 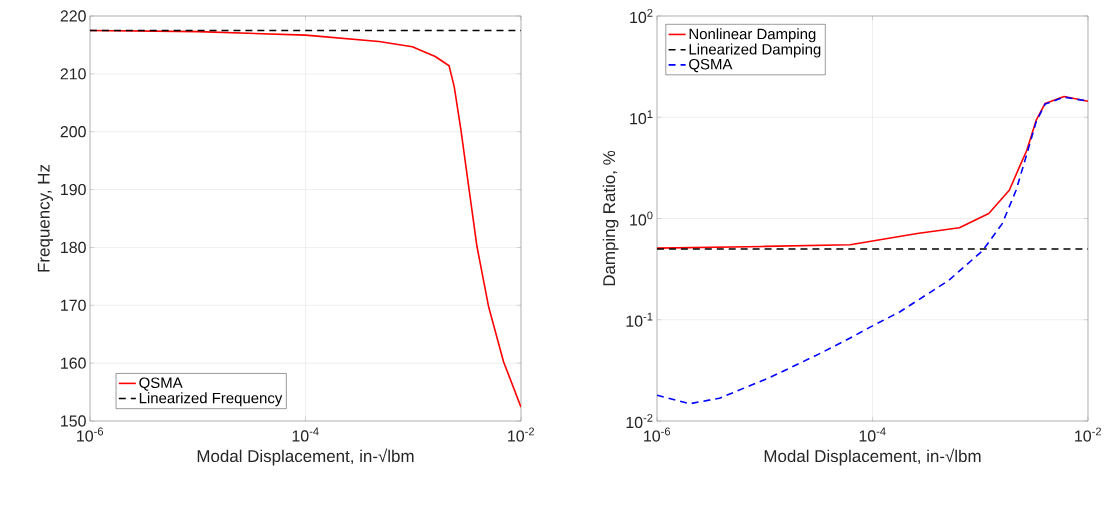 I want to click on y-tick-label: 10$^{-1}$, so click(x=639, y=319).